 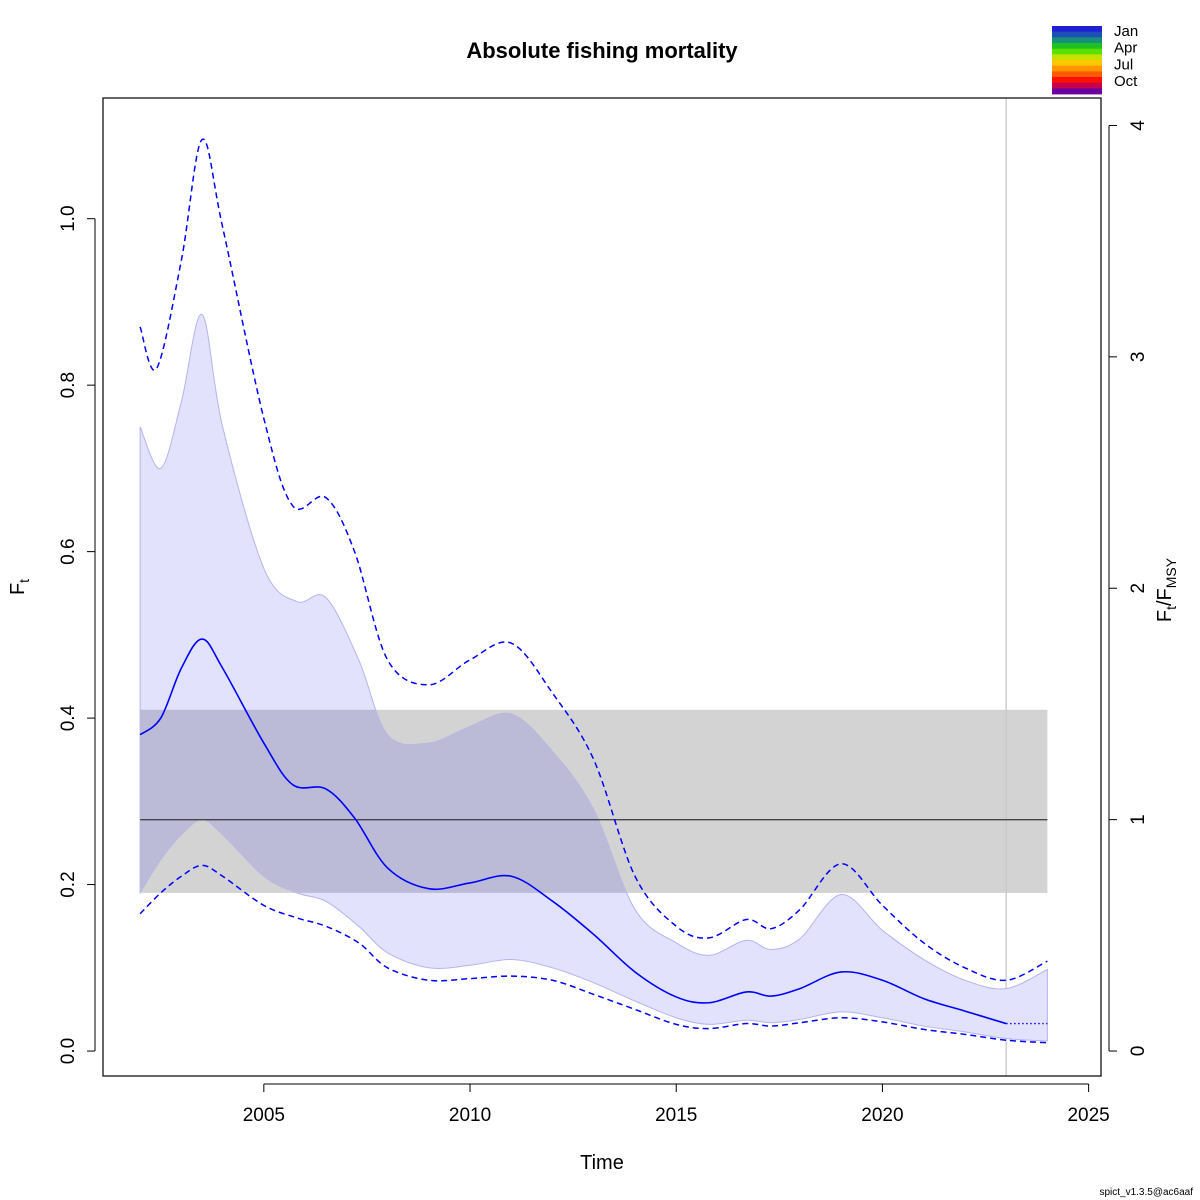 I want to click on lower-dashed-bound-line, so click(x=593, y=954).